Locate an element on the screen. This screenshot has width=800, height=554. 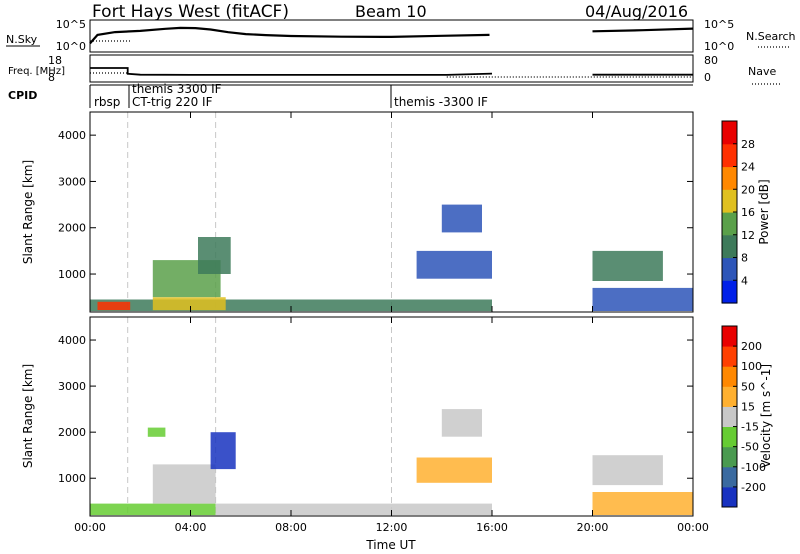
power-axes-ylabel-2: 3000 is located at coordinates (72, 181).